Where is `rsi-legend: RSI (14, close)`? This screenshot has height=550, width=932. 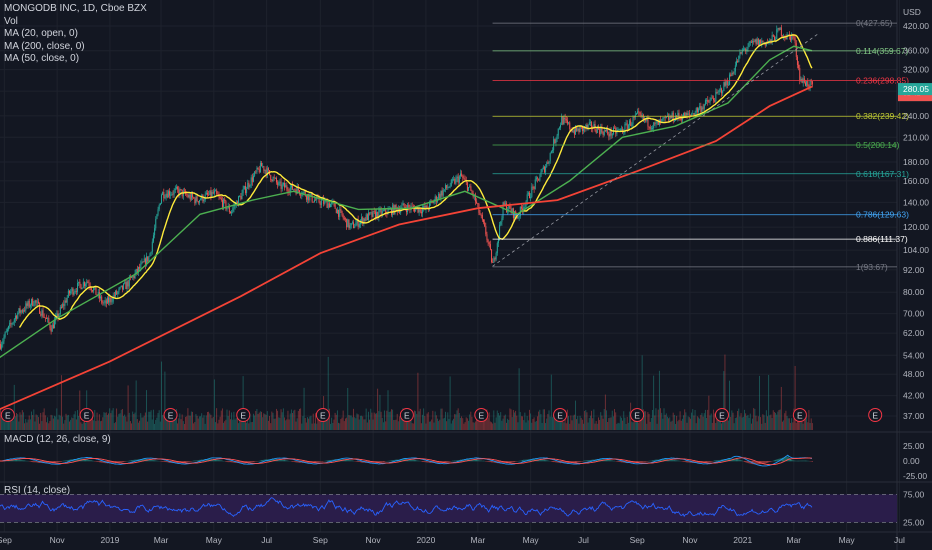
rsi-legend: RSI (14, close) is located at coordinates (37, 490).